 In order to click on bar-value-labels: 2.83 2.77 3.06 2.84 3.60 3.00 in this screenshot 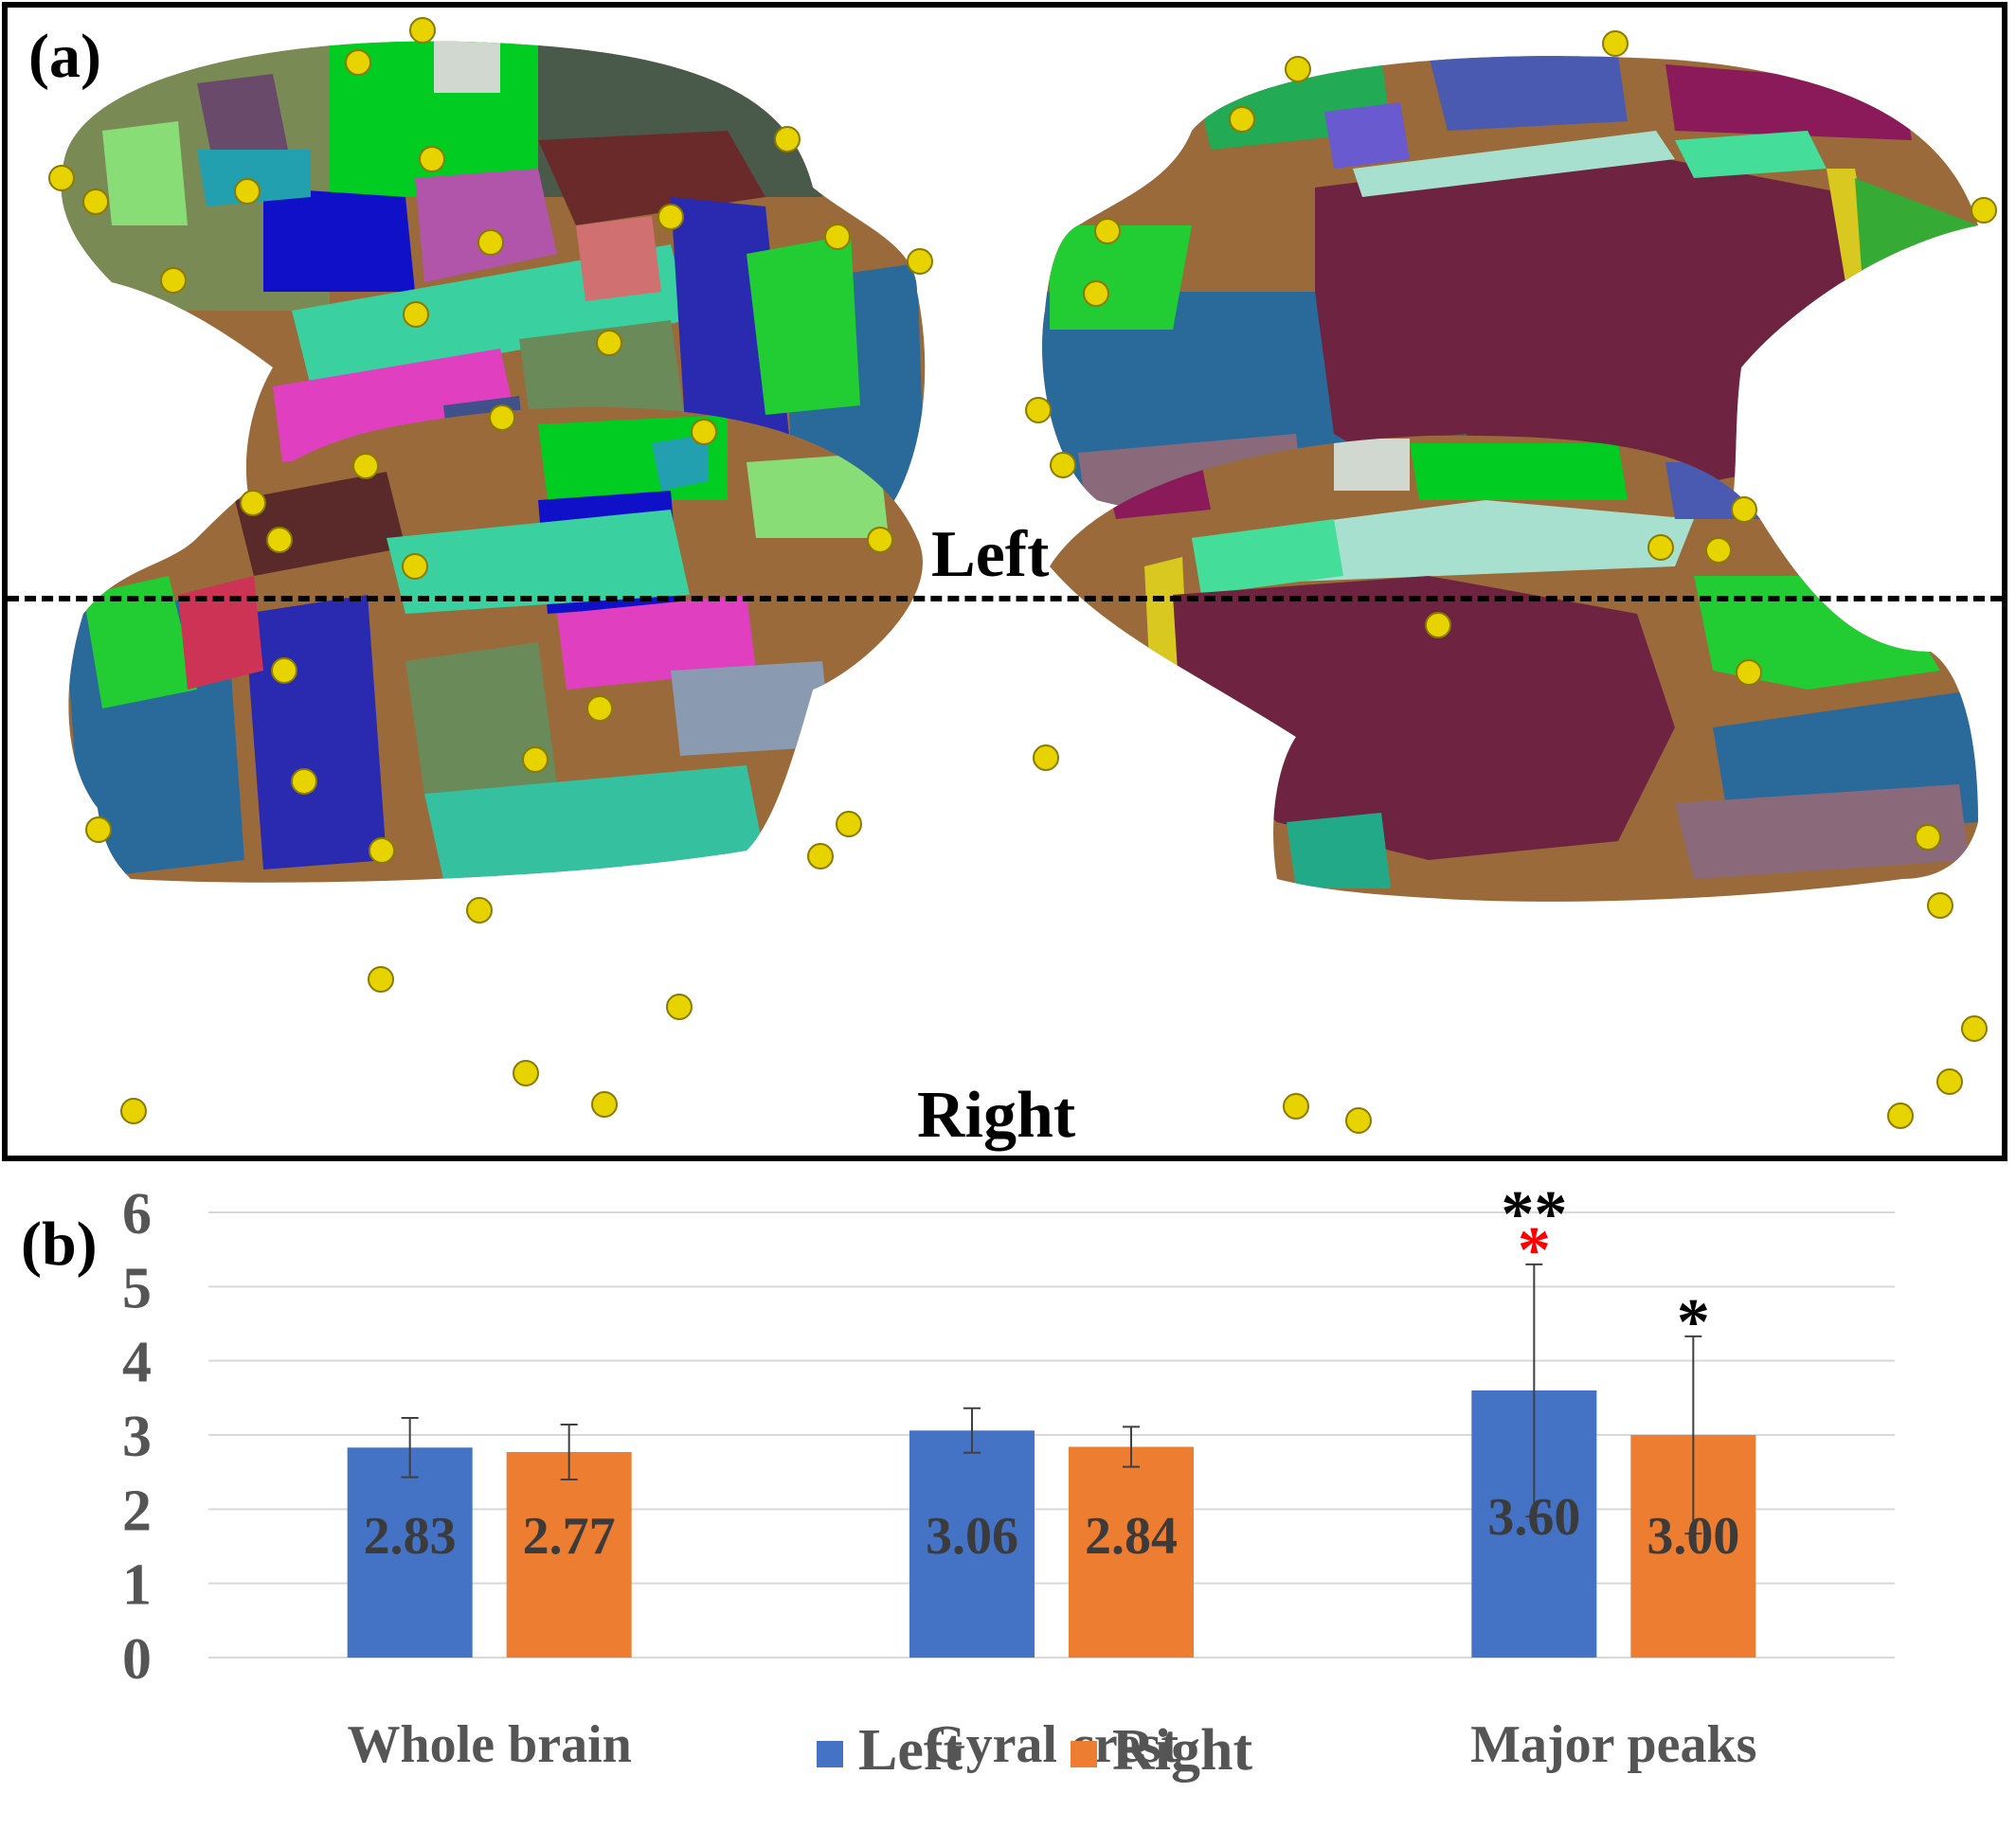, I will do `click(1052, 1527)`.